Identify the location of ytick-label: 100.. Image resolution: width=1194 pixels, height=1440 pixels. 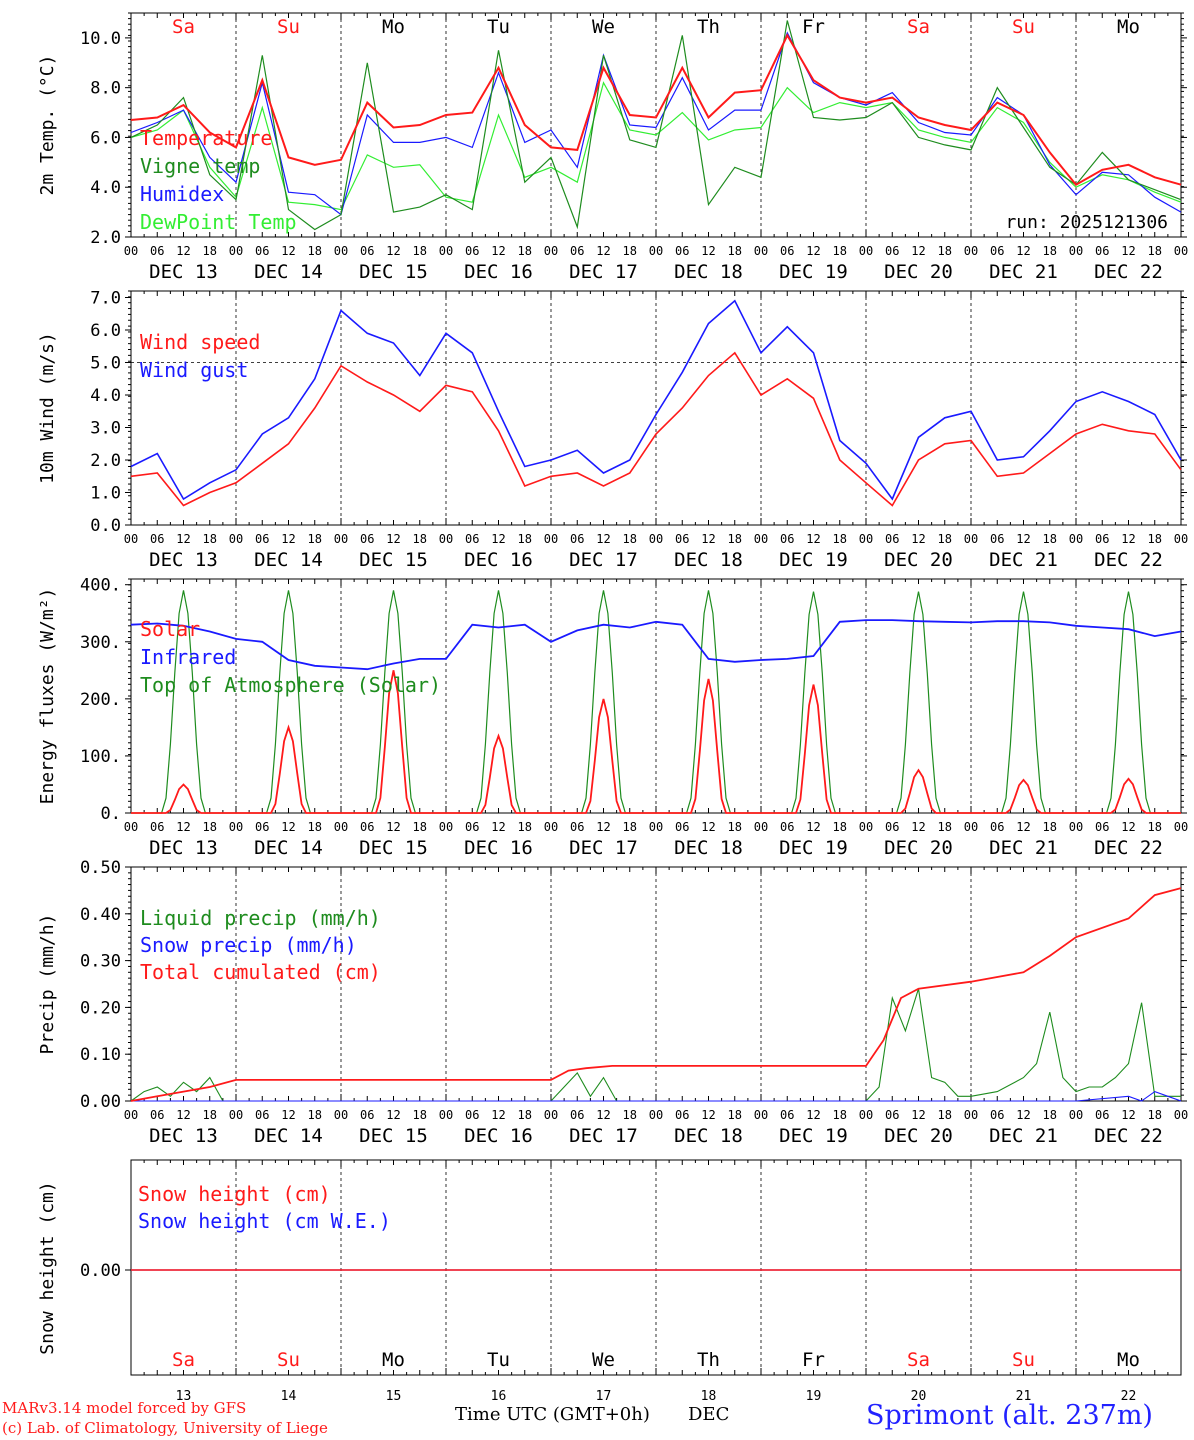
(100, 757).